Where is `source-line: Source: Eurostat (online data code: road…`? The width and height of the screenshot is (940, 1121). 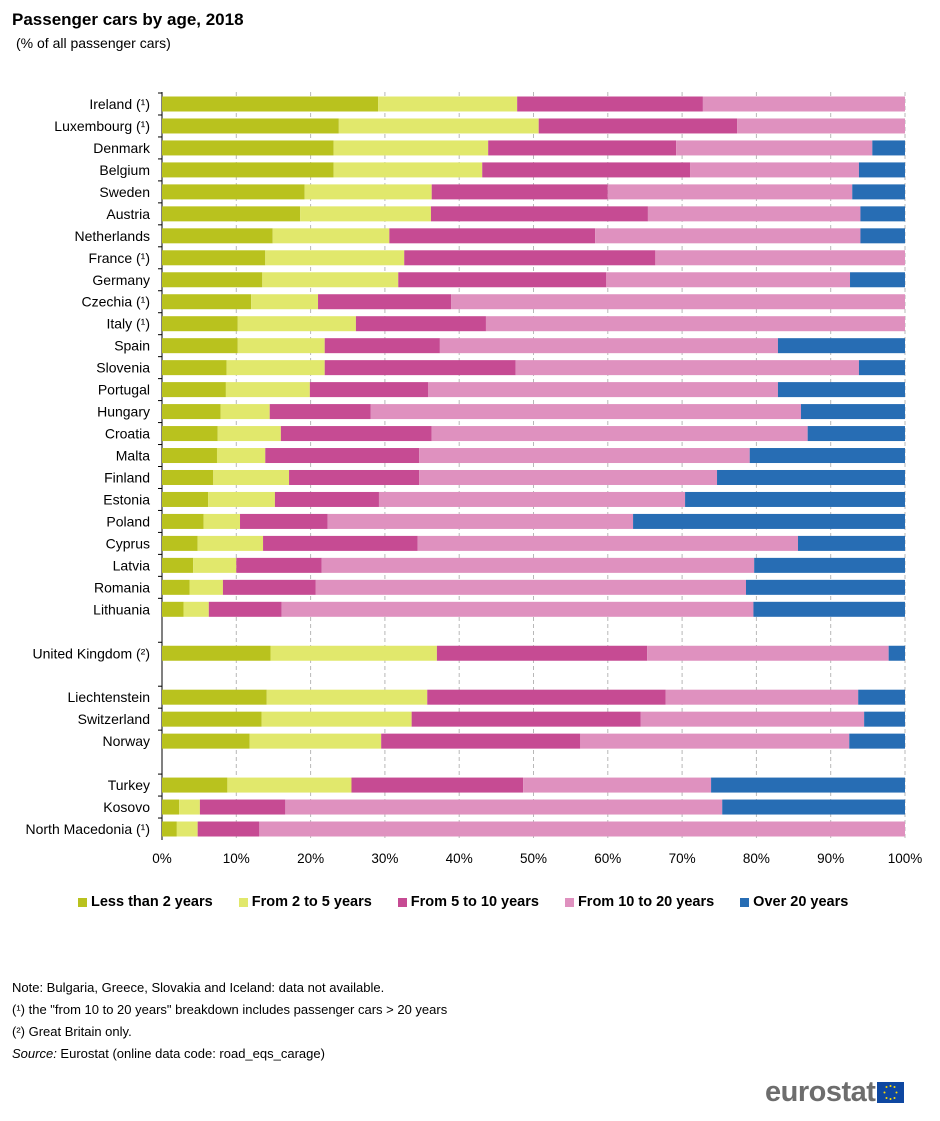 source-line: Source: Eurostat (online data code: road… is located at coordinates (229, 1054).